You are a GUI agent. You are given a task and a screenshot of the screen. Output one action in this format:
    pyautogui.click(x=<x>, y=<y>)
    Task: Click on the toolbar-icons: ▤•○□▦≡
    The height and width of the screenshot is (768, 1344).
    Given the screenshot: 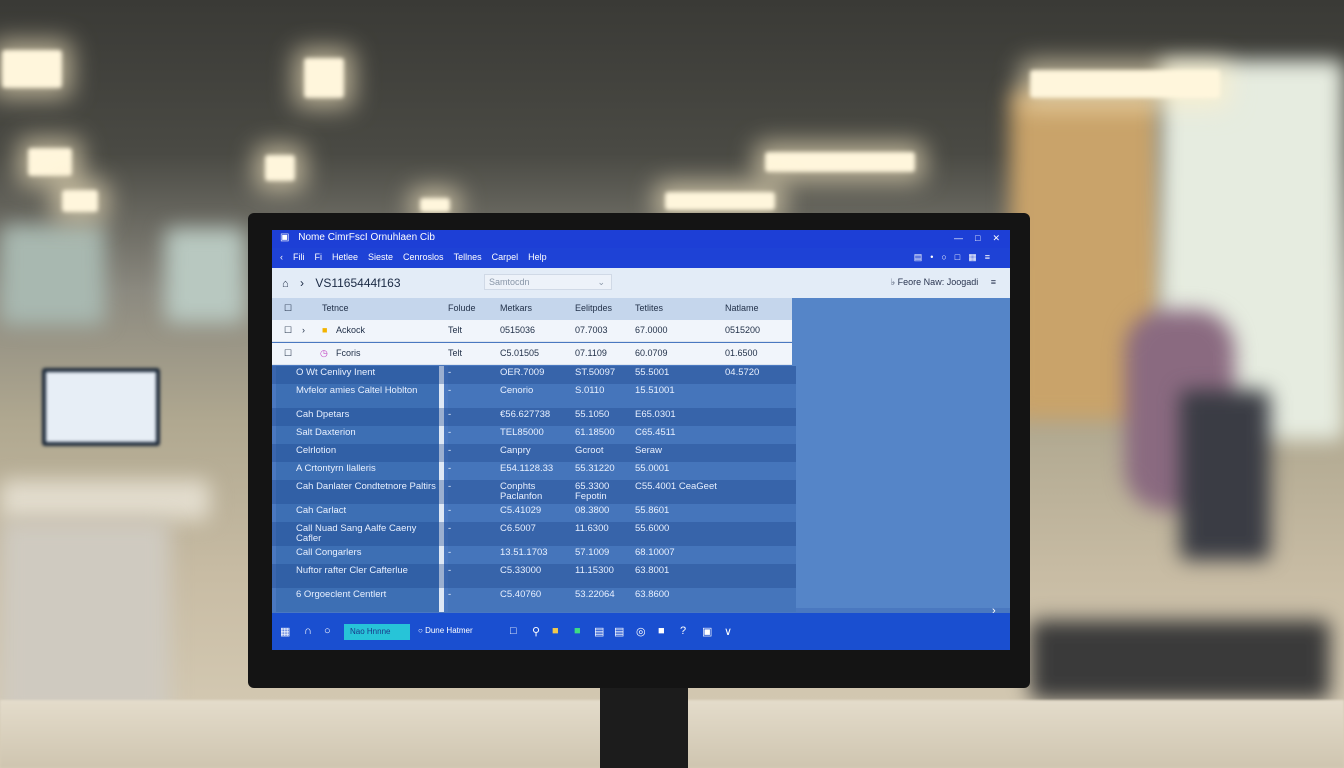 What is the action you would take?
    pyautogui.click(x=955, y=257)
    